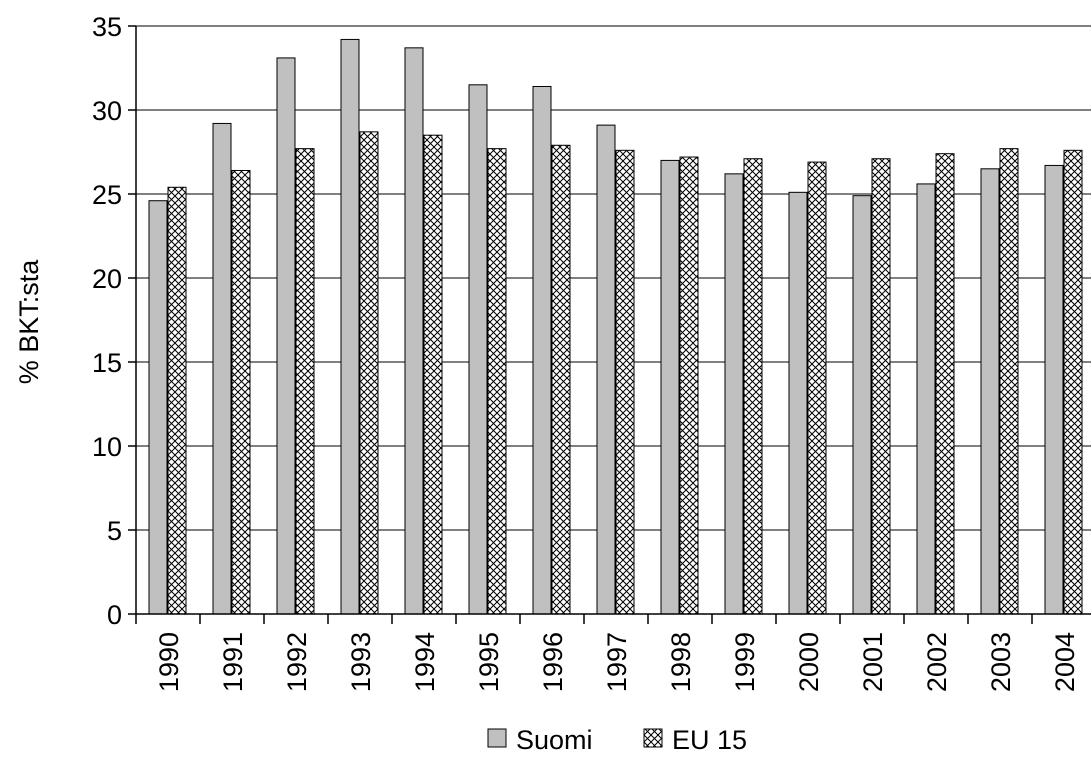 Image resolution: width=1091 pixels, height=758 pixels. Describe the element at coordinates (350, 326) in the screenshot. I see `bar-suomi-1993` at that location.